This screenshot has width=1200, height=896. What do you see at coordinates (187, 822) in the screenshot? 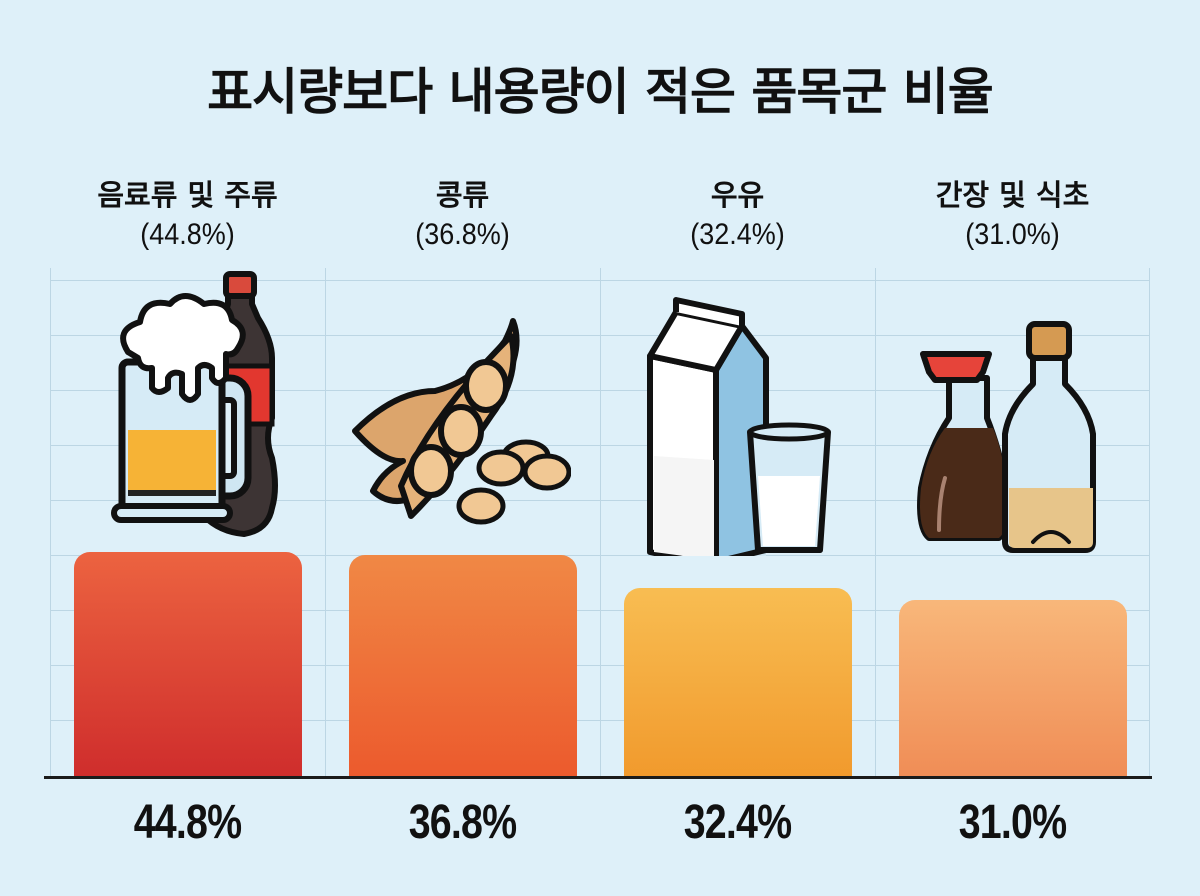
I see `bar-value-label: 44.8%` at bounding box center [187, 822].